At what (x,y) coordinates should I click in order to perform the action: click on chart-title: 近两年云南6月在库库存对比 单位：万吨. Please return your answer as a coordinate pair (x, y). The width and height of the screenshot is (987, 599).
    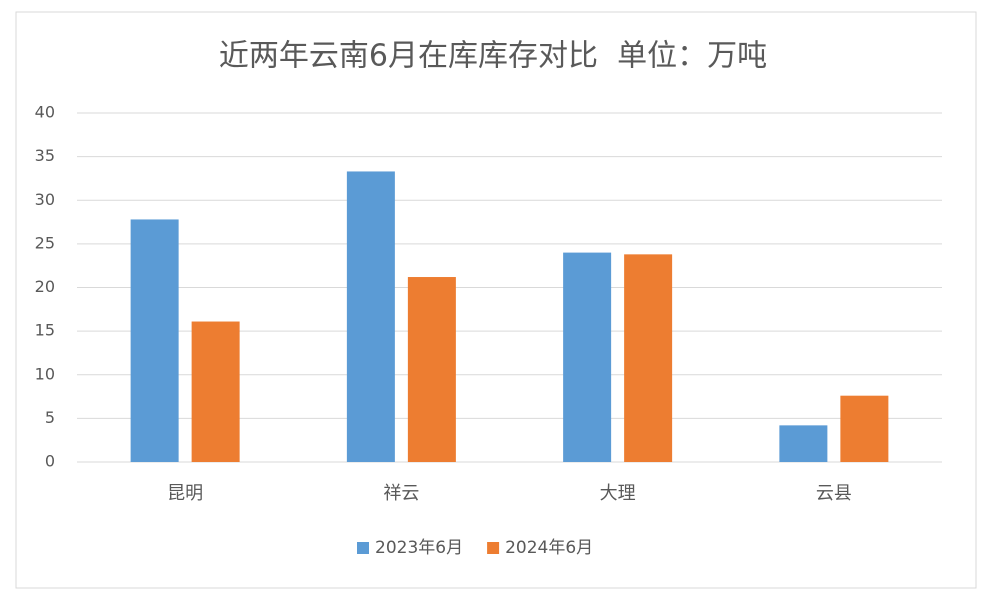
    Looking at the image, I should click on (493, 56).